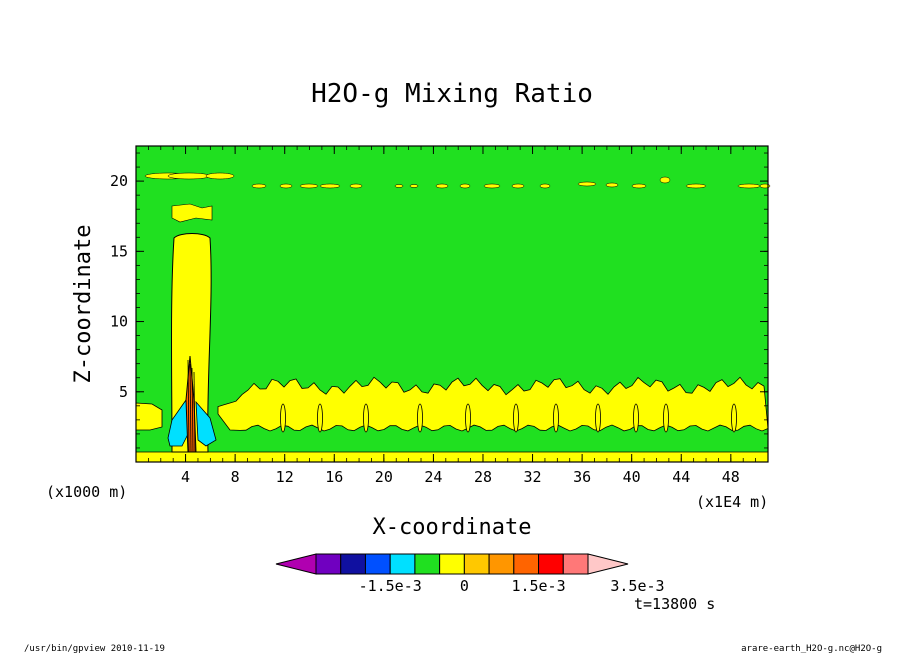 The width and height of the screenshot is (904, 654). What do you see at coordinates (582, 477) in the screenshot?
I see `x-tick-label: 36` at bounding box center [582, 477].